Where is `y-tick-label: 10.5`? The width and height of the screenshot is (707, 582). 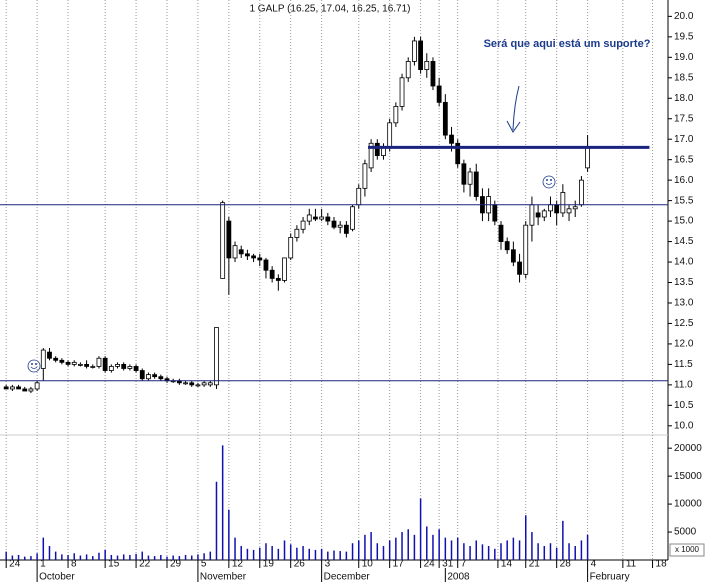 y-tick-label: 10.5 is located at coordinates (684, 405).